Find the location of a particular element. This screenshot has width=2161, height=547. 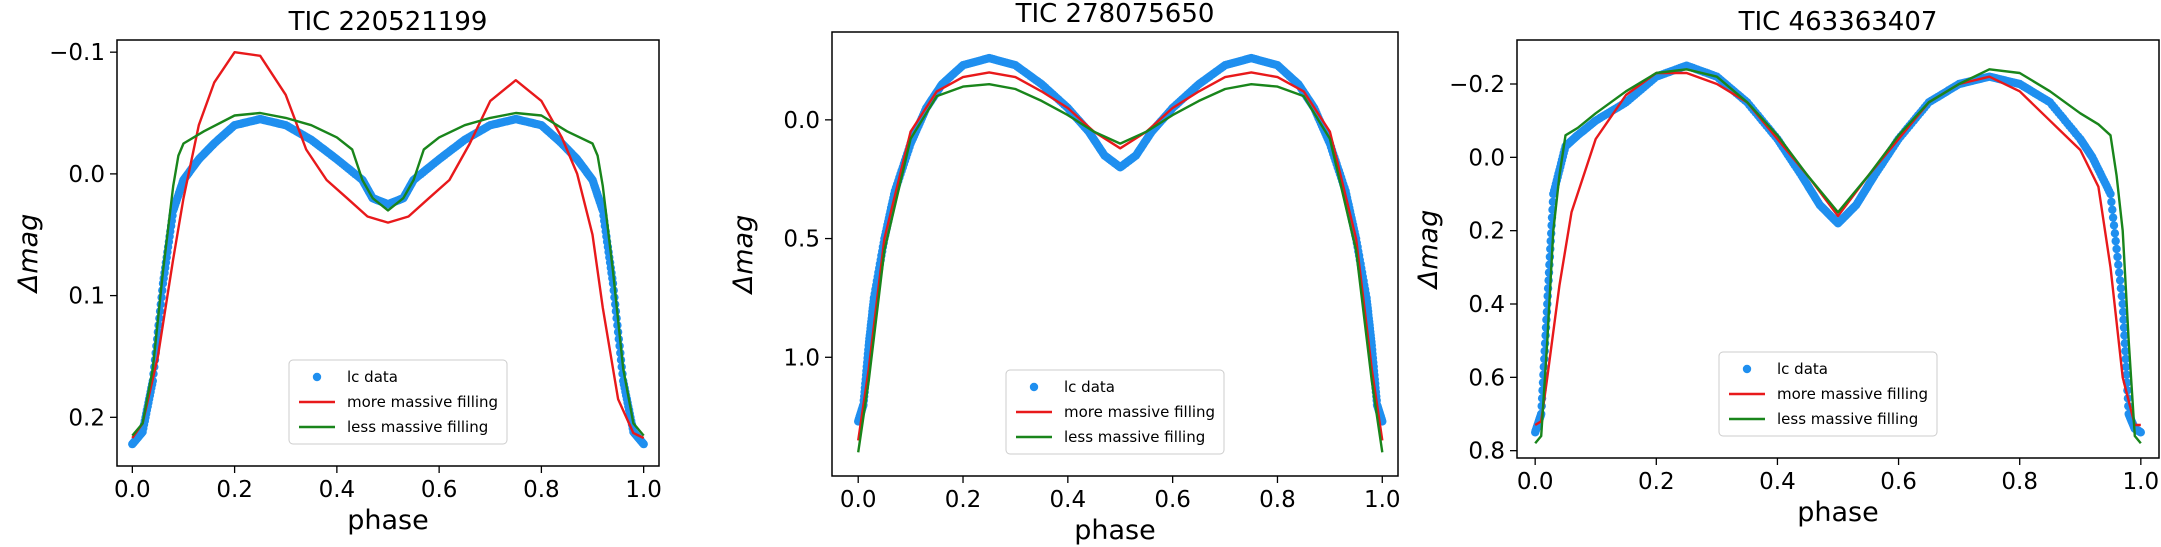

y-tick-label: 0.1 is located at coordinates (86, 297).